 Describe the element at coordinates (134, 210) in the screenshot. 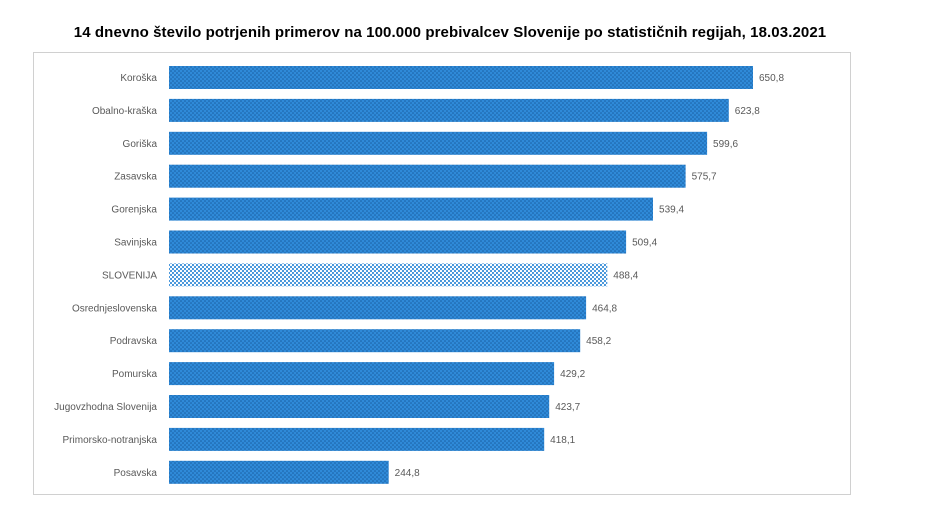

I see `category-label: Gorenjska` at that location.